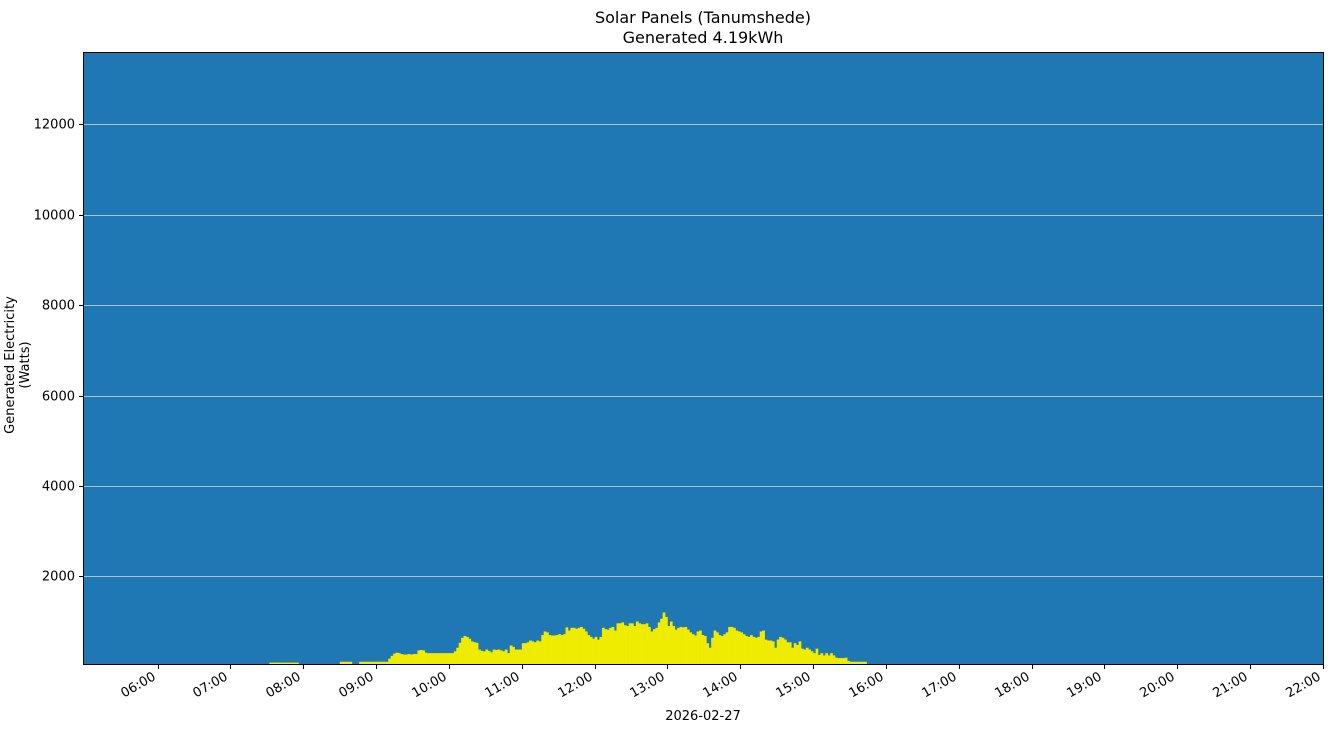 Image resolution: width=1333 pixels, height=736 pixels. Describe the element at coordinates (58, 577) in the screenshot. I see `y-tick-label: 2000` at that location.